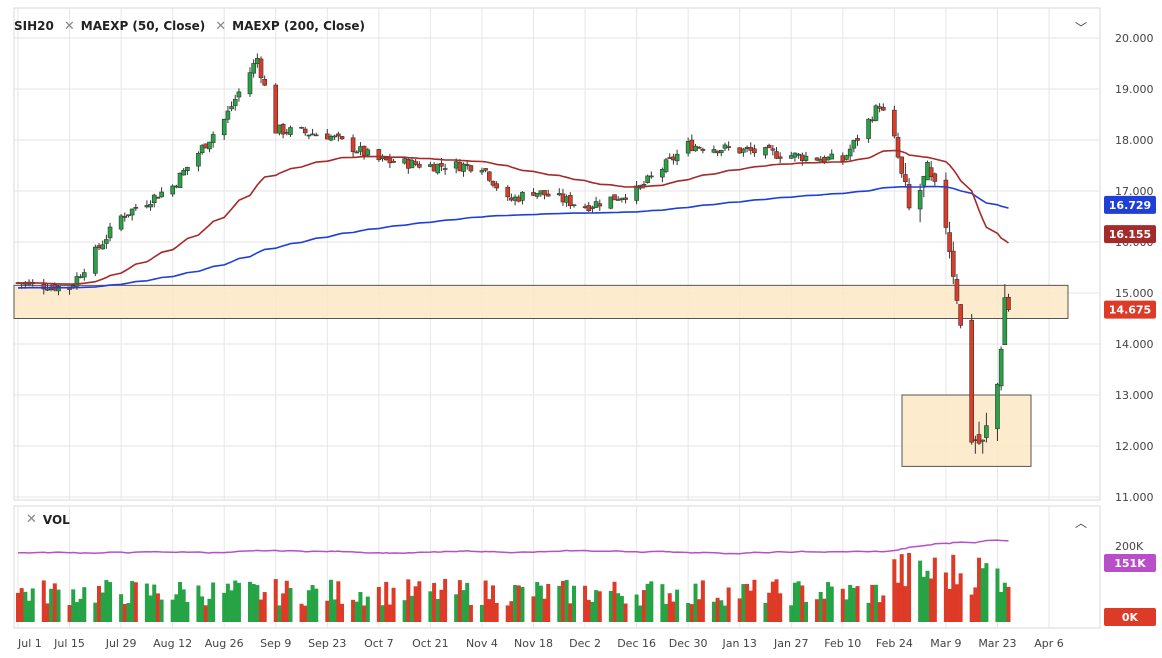  I want to click on volume-label: VOL, so click(56, 519).